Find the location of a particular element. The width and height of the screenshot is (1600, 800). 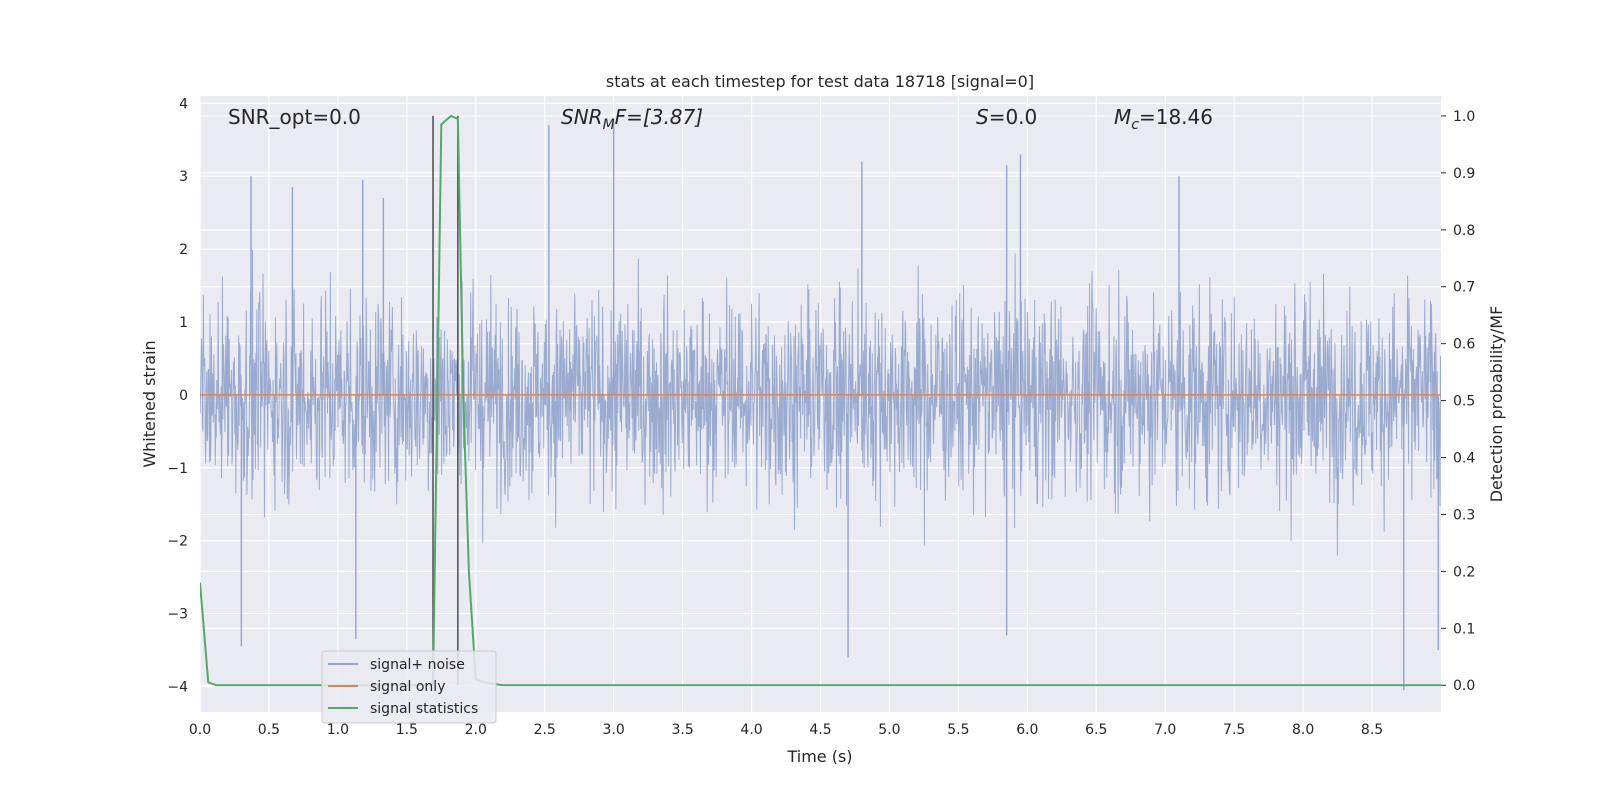

annotation-mc: Mc=18.46 is located at coordinates (1163, 119).